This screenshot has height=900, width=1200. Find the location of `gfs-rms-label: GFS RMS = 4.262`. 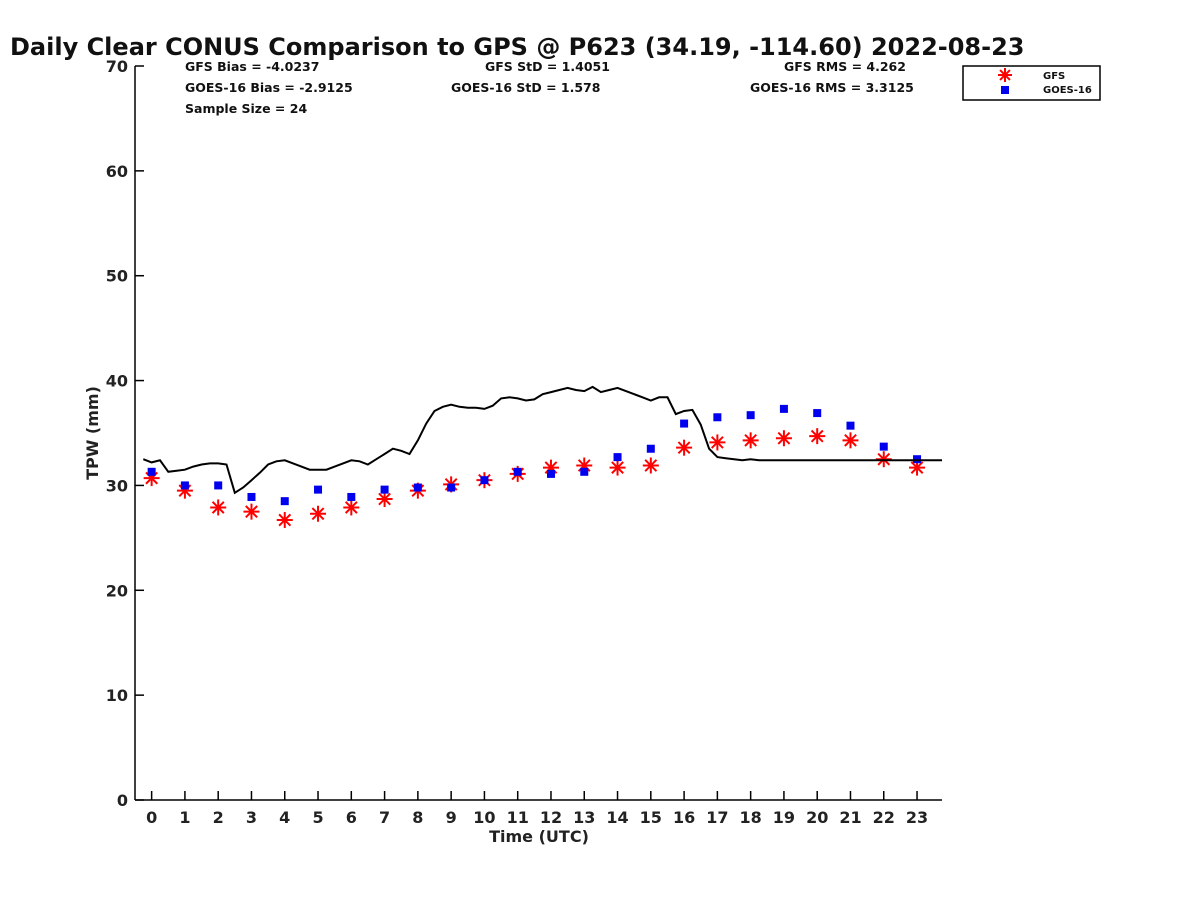

gfs-rms-label: GFS RMS = 4.262 is located at coordinates (845, 66).